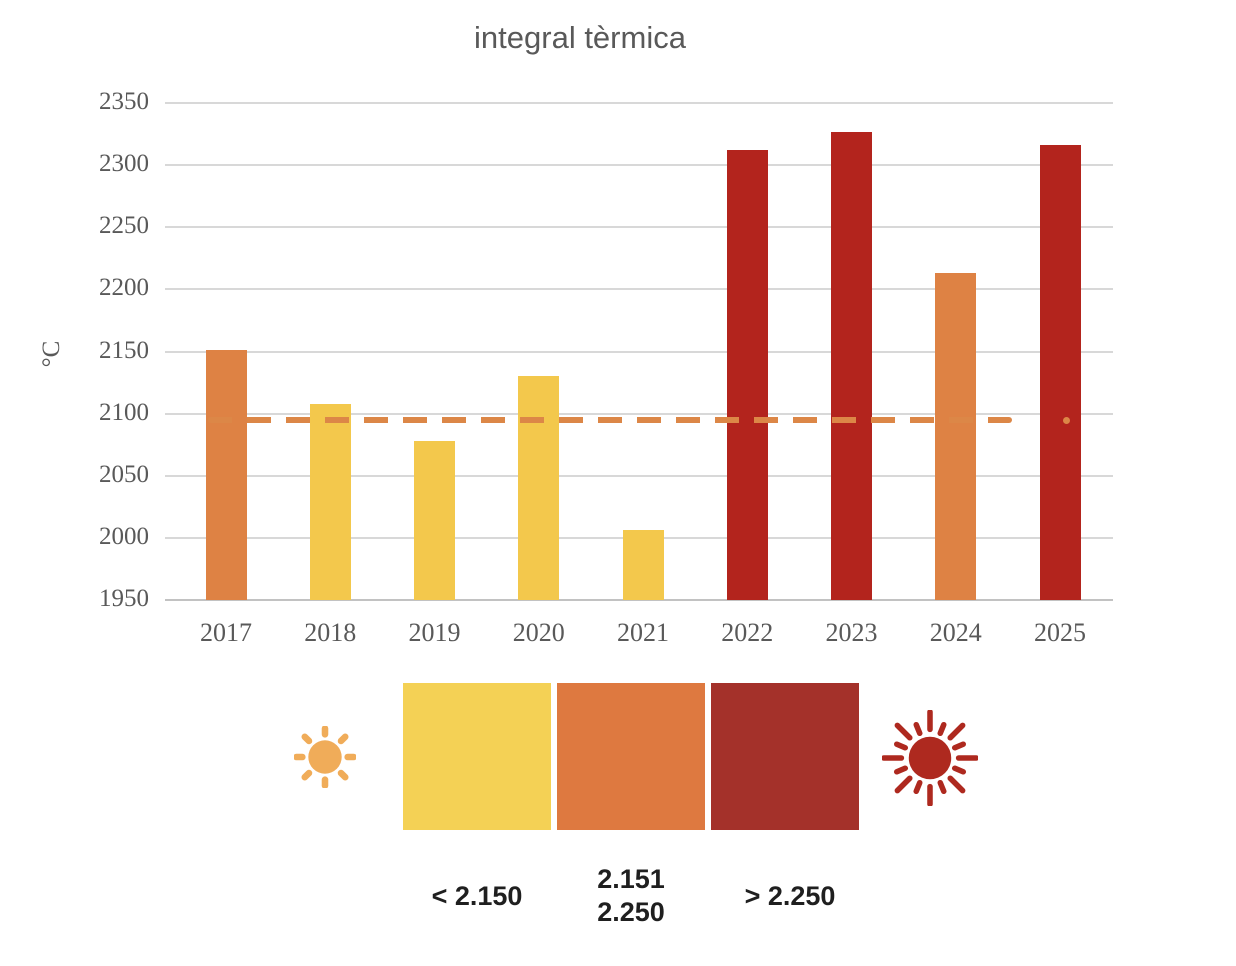  What do you see at coordinates (610, 419) in the screenshot?
I see `reference-line` at bounding box center [610, 419].